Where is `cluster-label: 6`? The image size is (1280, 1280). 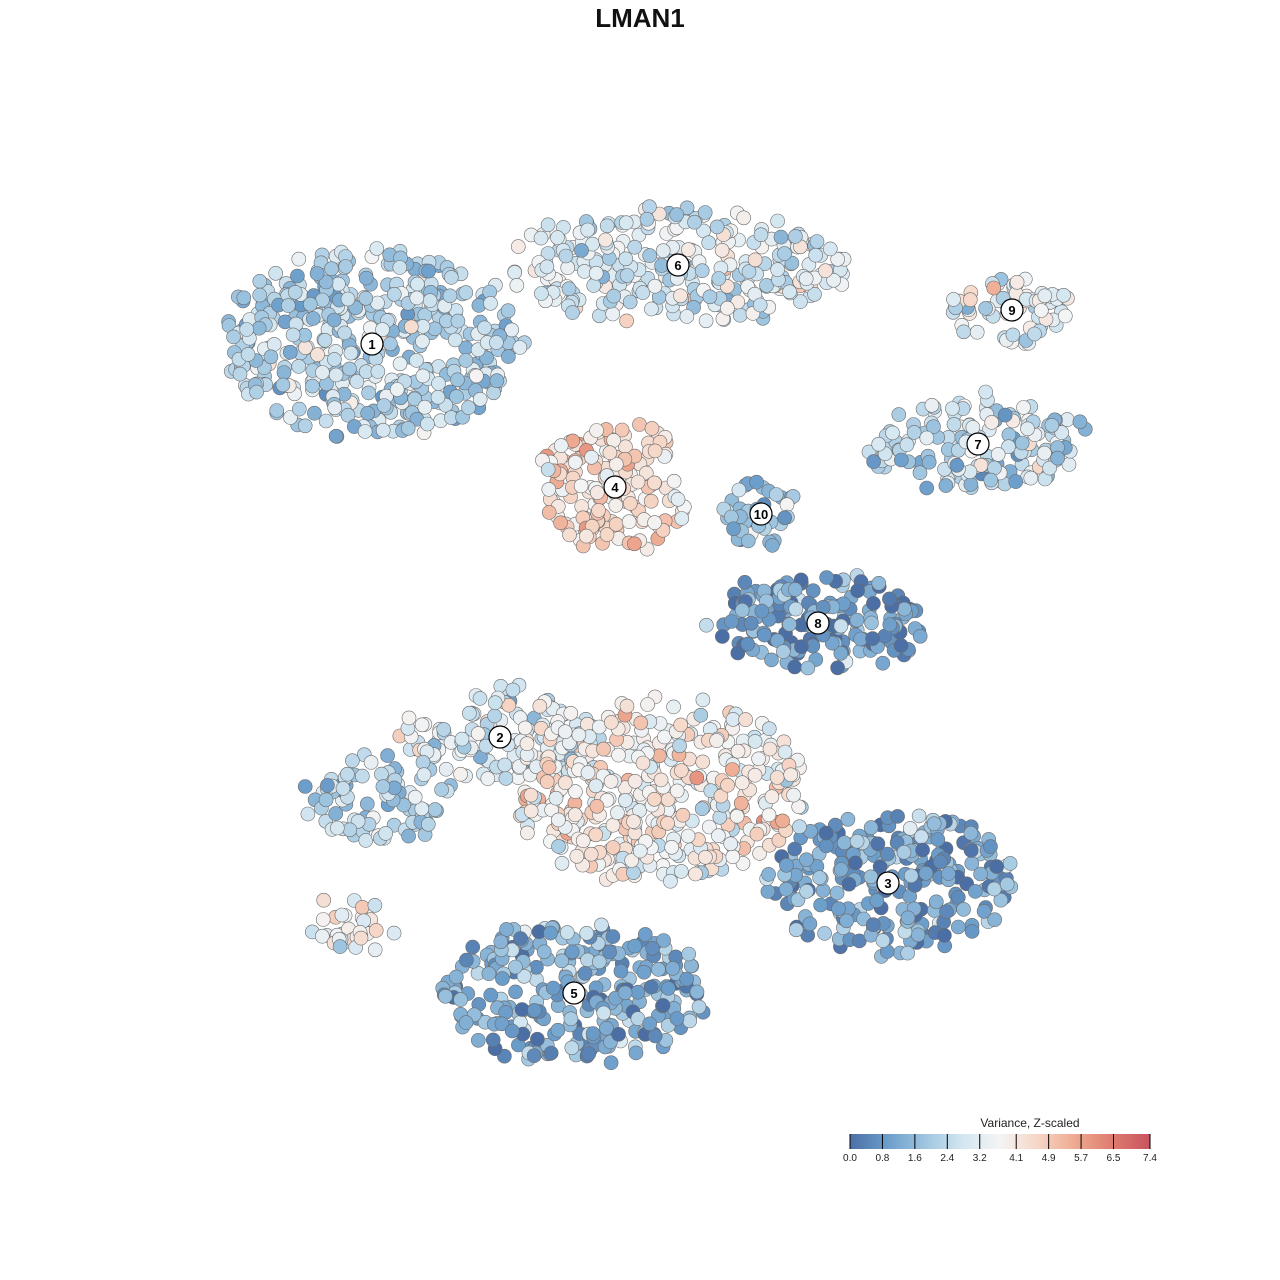
cluster-label: 6 is located at coordinates (678, 265).